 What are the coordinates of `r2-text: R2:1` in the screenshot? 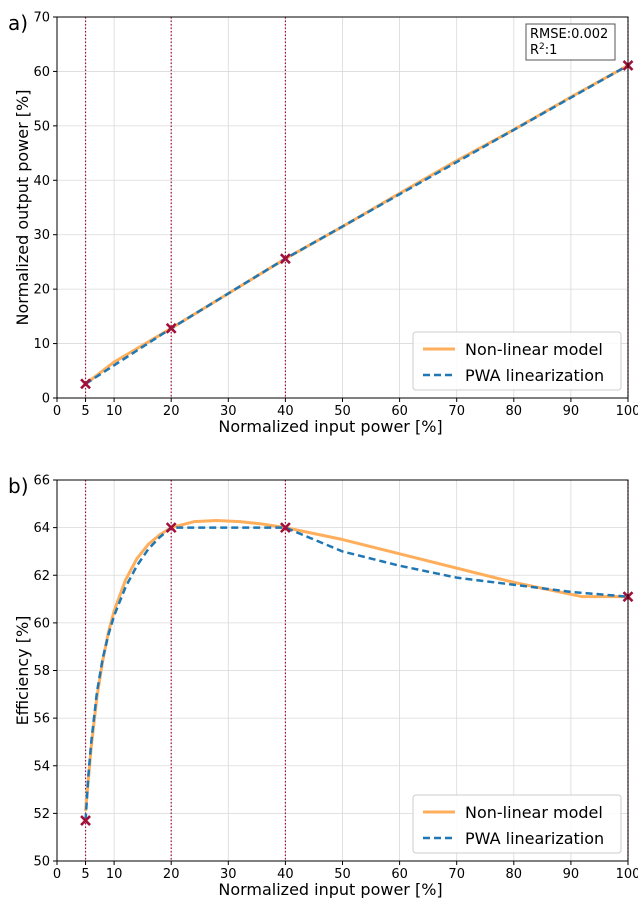 It's located at (543, 50).